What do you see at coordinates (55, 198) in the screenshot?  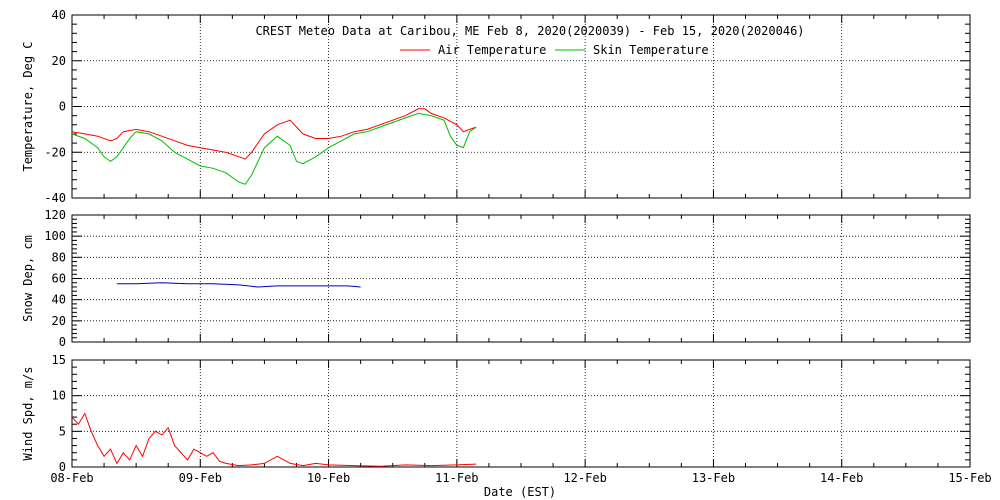 I see `y-tick-label: -40` at bounding box center [55, 198].